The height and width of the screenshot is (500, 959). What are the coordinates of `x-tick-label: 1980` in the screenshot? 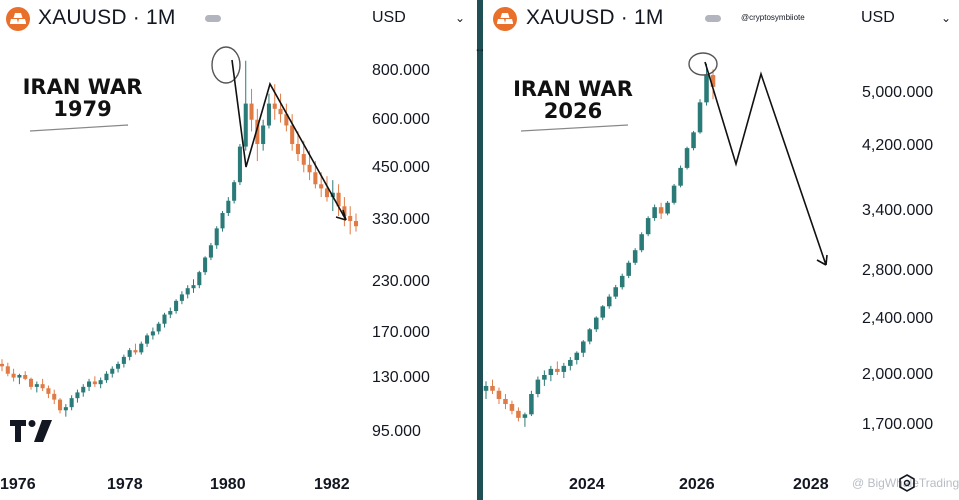 It's located at (228, 484).